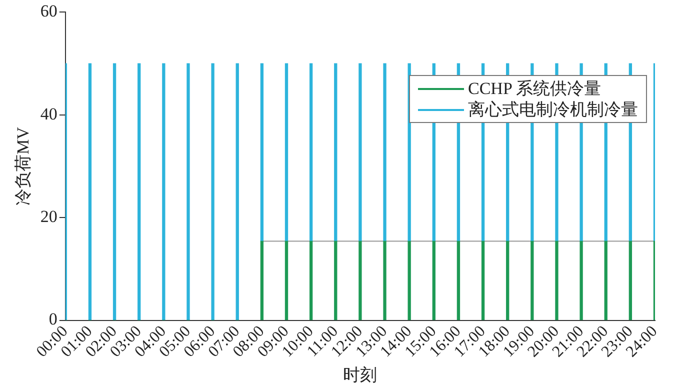 The width and height of the screenshot is (693, 390). I want to click on y-axis-title: 冷负荷MV, so click(23, 166).